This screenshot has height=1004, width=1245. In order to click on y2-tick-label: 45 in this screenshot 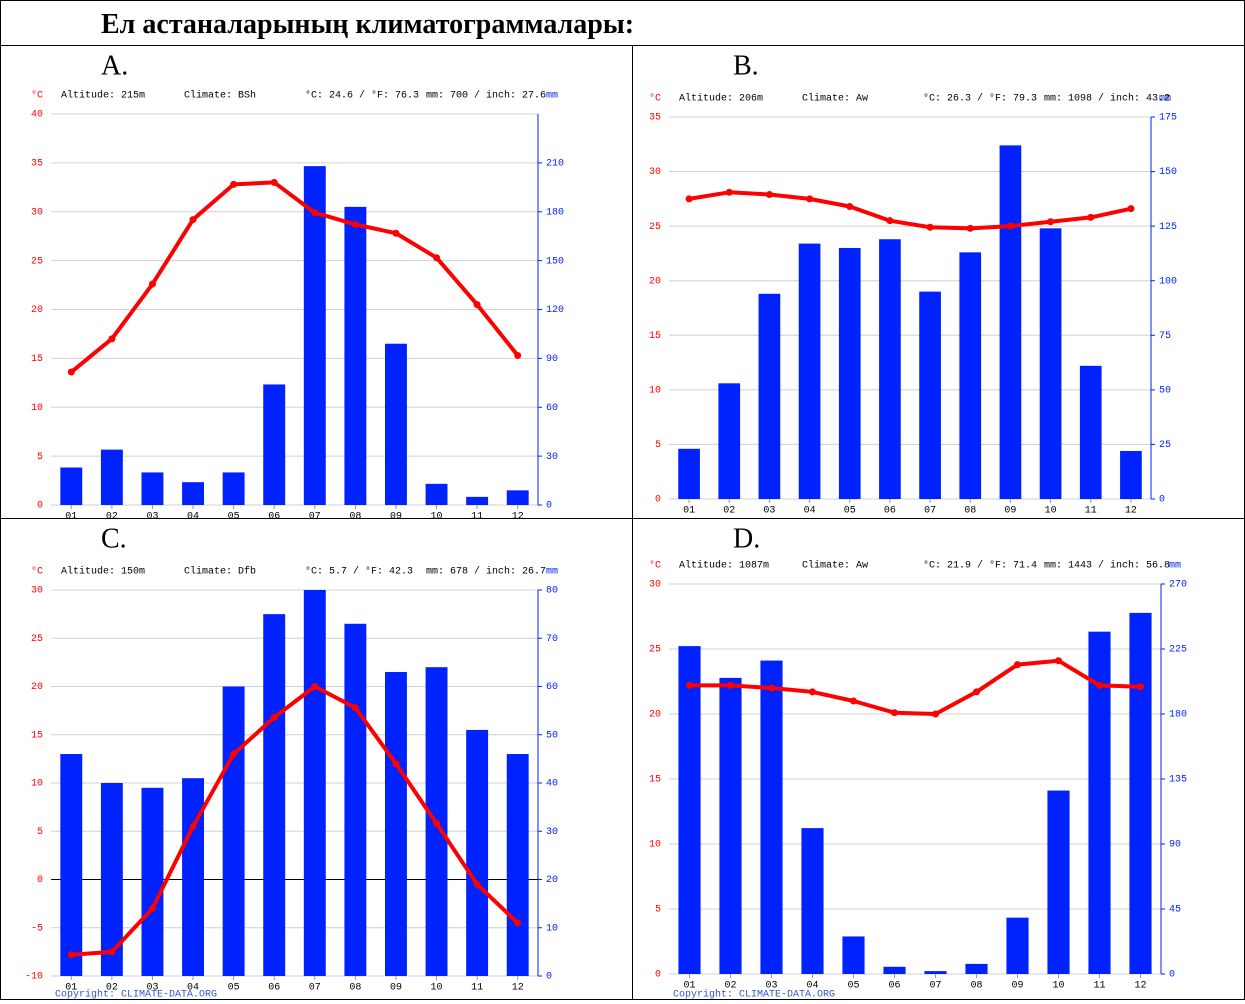, I will do `click(1175, 910)`.